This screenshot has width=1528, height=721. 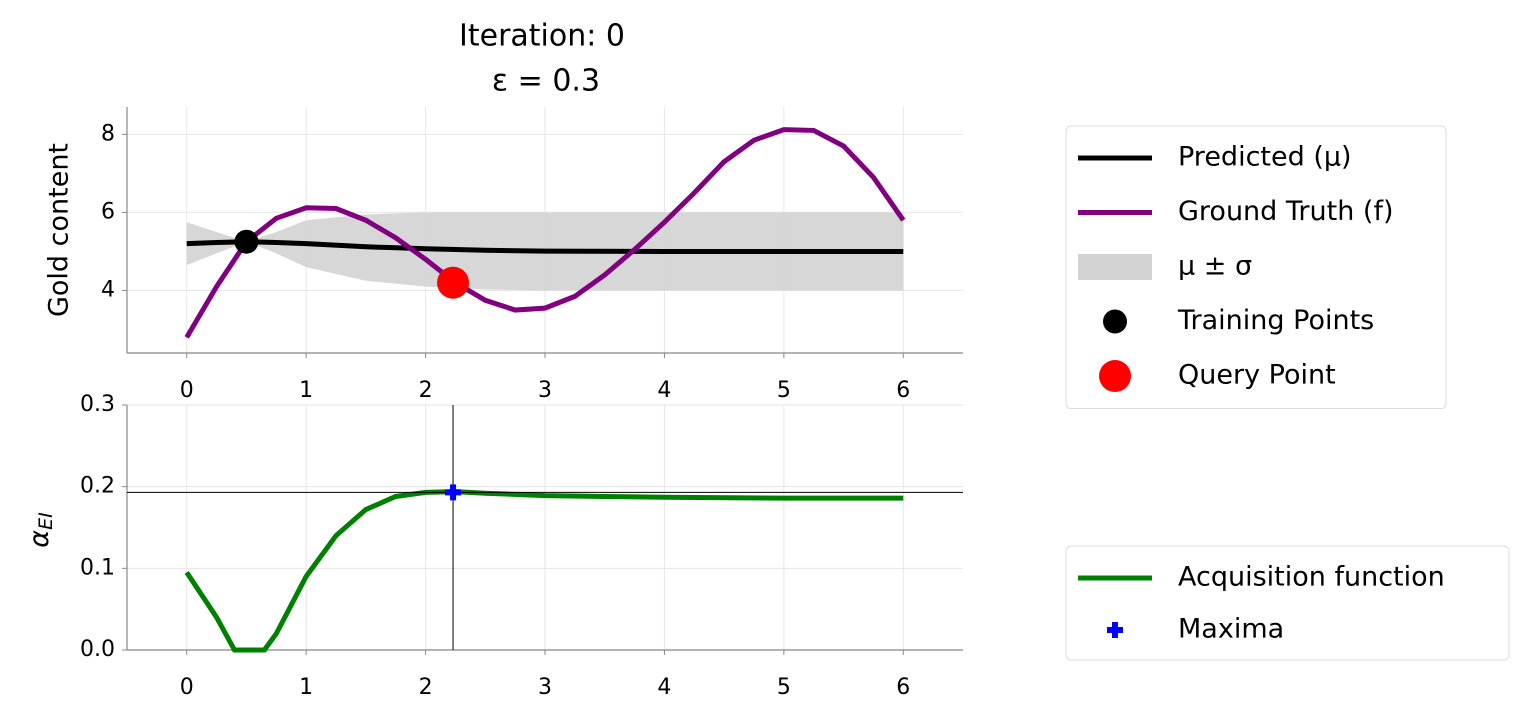 What do you see at coordinates (46, 521) in the screenshot?
I see `y-axis-label-subscript: EI` at bounding box center [46, 521].